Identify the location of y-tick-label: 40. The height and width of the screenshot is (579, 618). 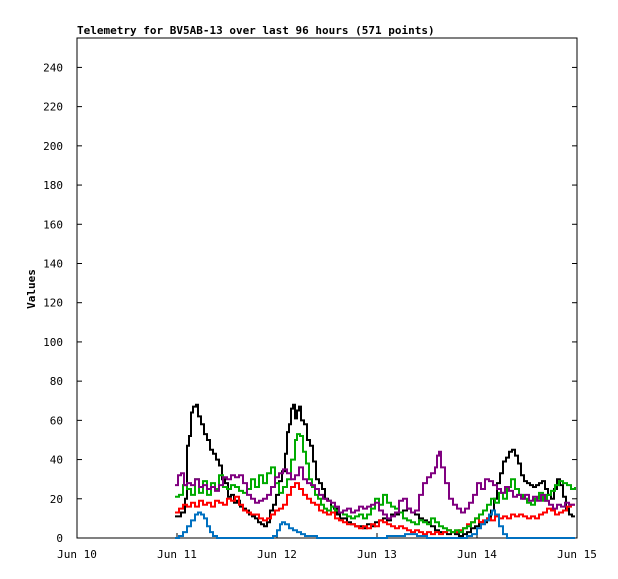
(56, 460).